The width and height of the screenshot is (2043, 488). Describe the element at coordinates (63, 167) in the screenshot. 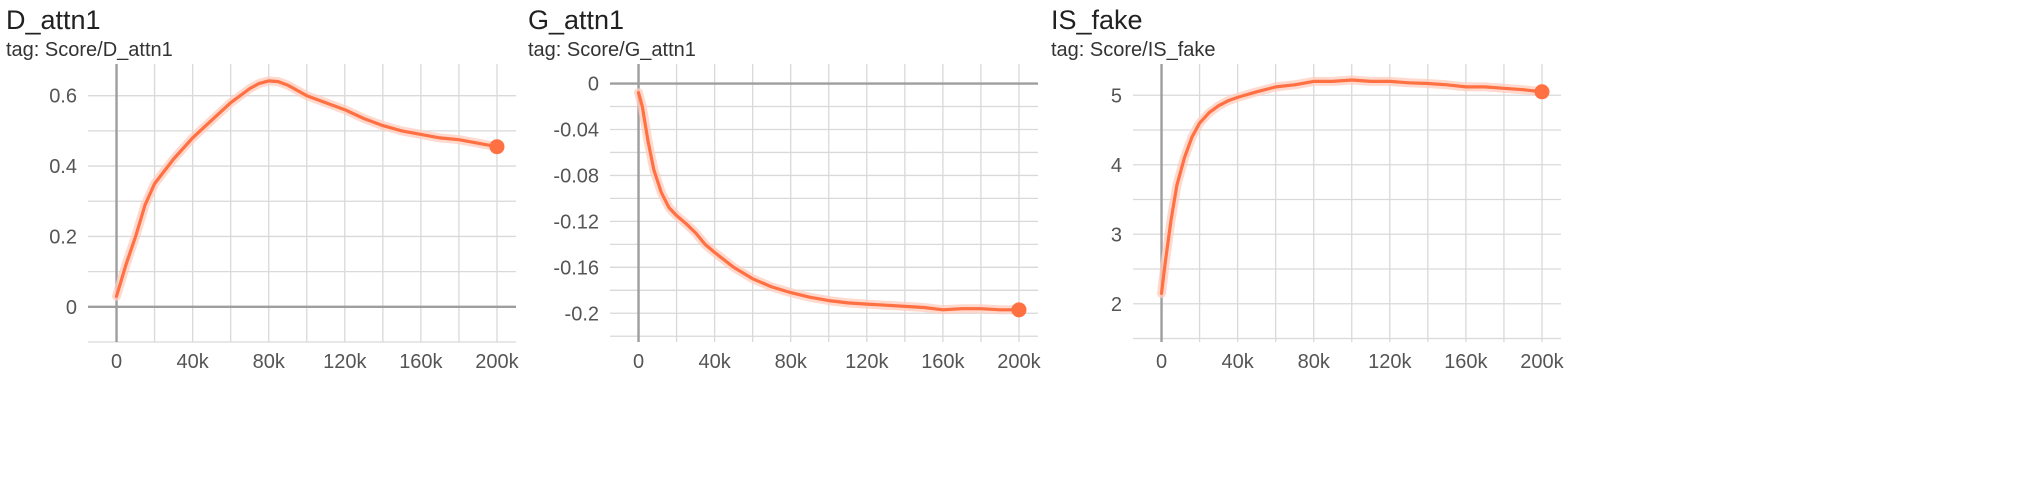

I see `y-tick-label: 0.4` at that location.